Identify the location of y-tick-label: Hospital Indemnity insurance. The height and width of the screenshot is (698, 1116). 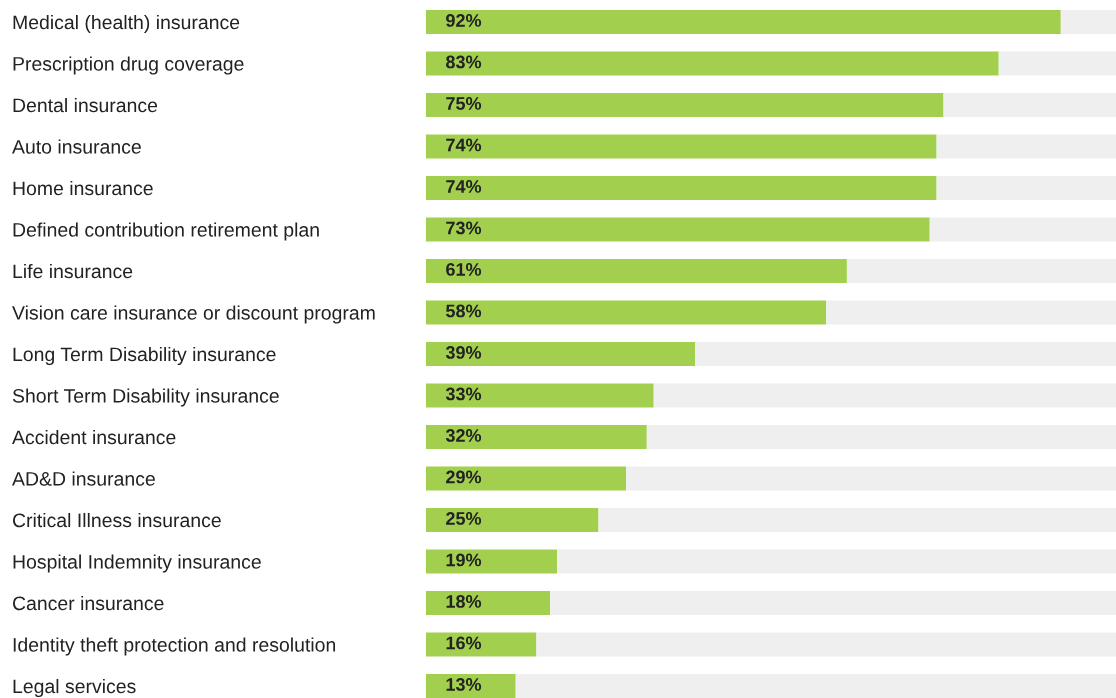
(137, 563).